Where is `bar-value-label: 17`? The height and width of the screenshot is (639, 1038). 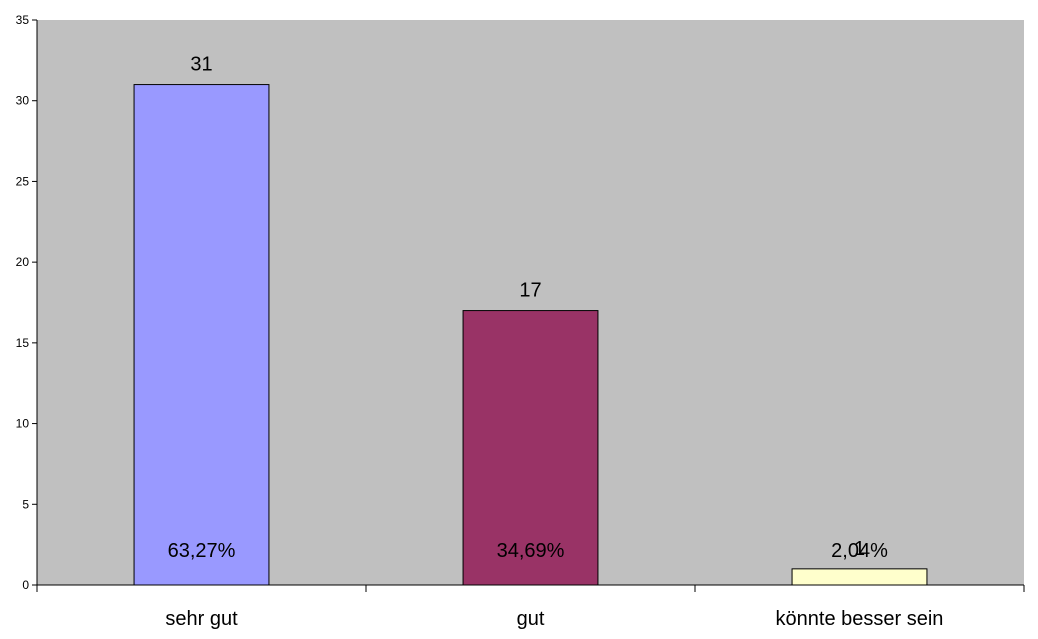 bar-value-label: 17 is located at coordinates (530, 291).